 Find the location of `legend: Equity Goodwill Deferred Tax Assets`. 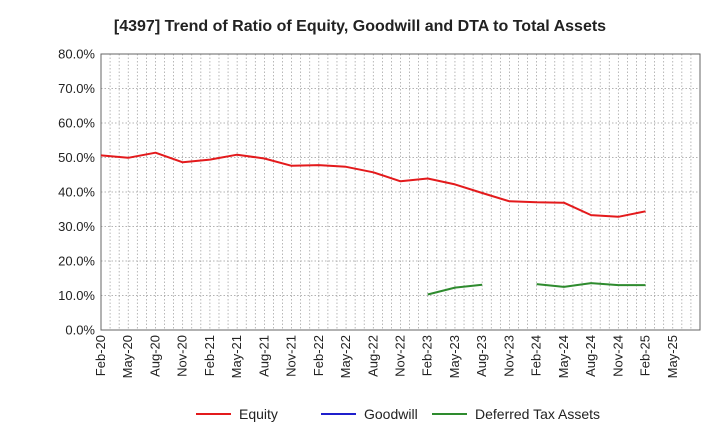

legend: Equity Goodwill Deferred Tax Assets is located at coordinates (398, 414).